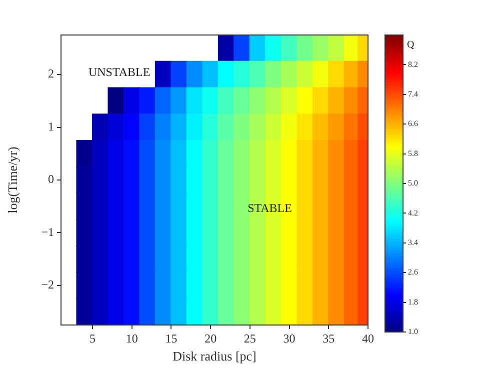 This screenshot has width=491, height=369. Describe the element at coordinates (413, 64) in the screenshot. I see `color-bar-label: 8.2` at that location.